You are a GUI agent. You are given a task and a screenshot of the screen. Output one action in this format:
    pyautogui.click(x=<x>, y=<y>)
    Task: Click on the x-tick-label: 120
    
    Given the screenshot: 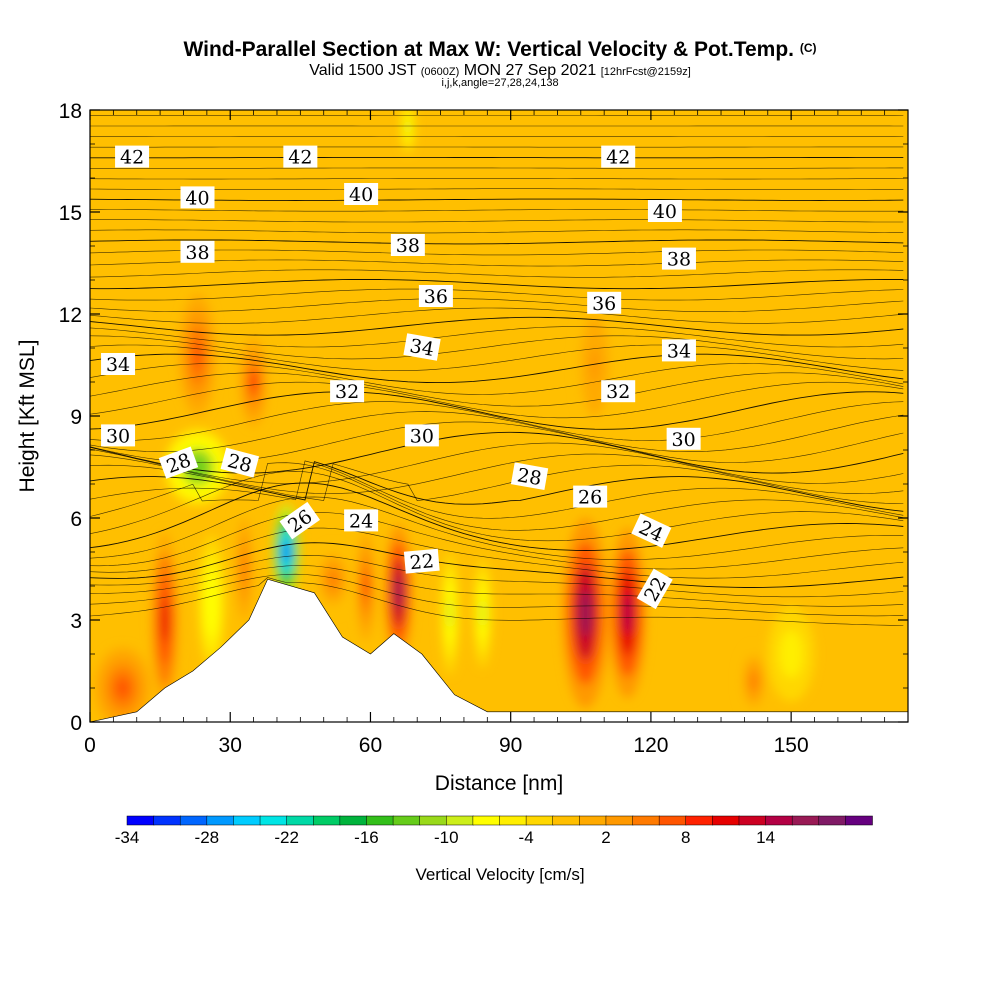 What is the action you would take?
    pyautogui.click(x=650, y=745)
    